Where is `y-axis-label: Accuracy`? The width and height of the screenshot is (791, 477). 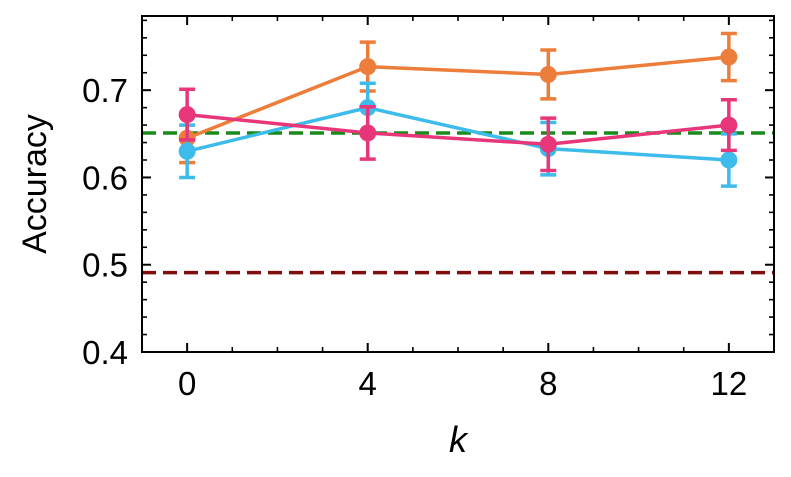 y-axis-label: Accuracy is located at coordinates (35, 184).